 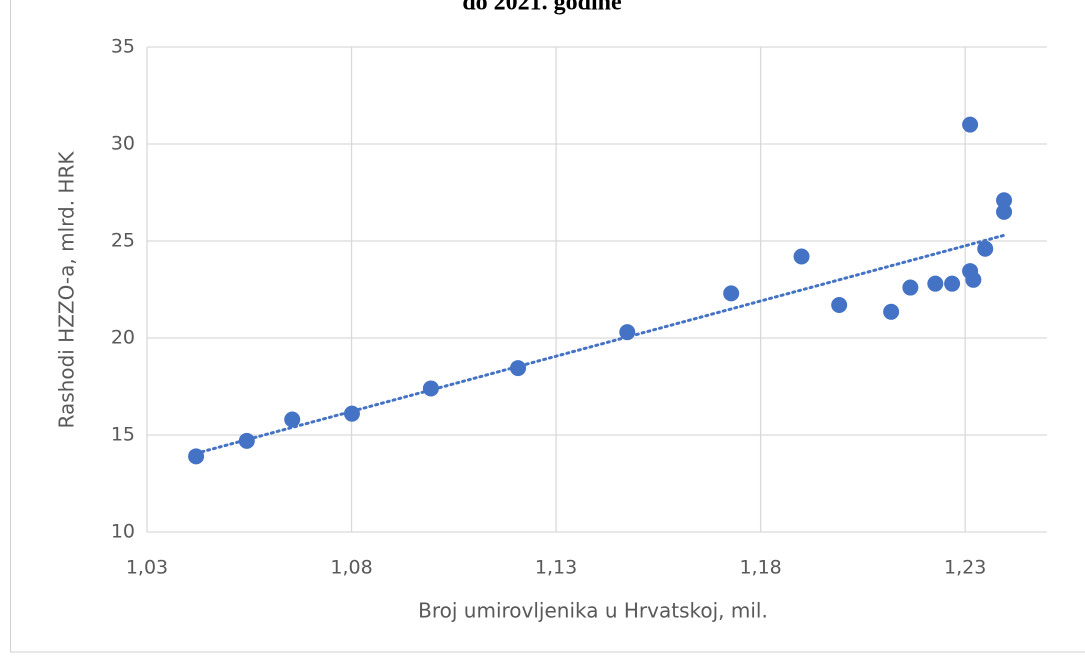 What do you see at coordinates (123, 144) in the screenshot?
I see `y-tick-label: 30` at bounding box center [123, 144].